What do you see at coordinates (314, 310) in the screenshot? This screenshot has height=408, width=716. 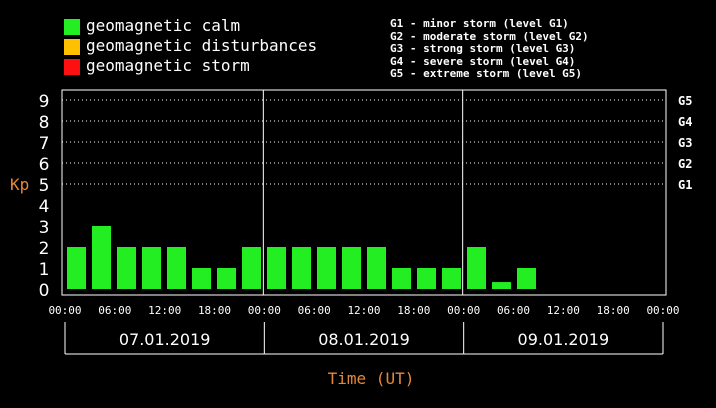 I see `x-tick-label-6: 06:00` at bounding box center [314, 310].